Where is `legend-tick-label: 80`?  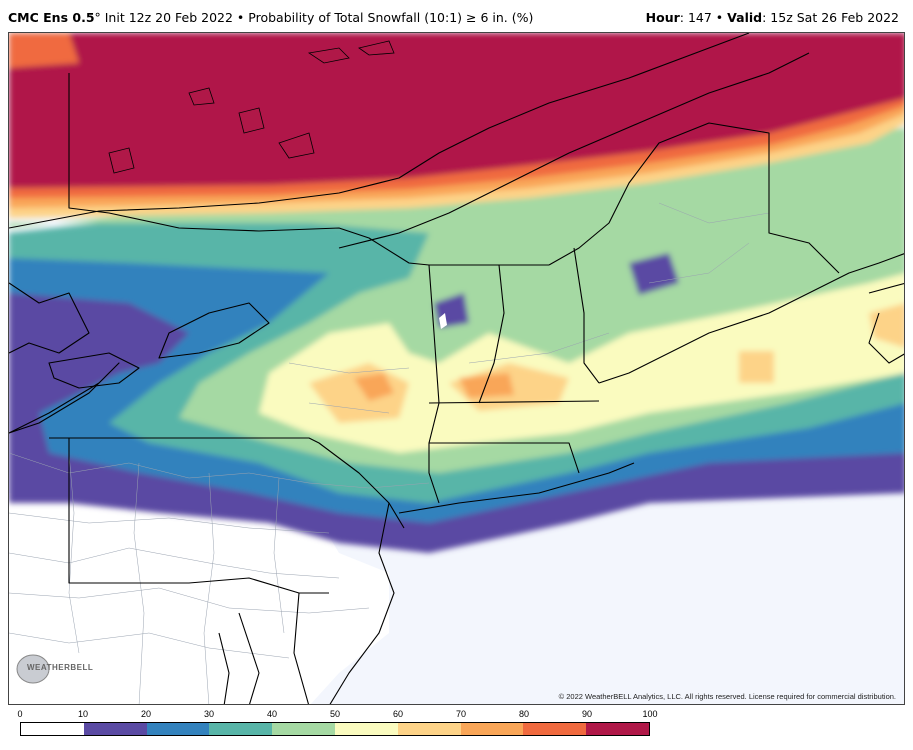
legend-tick-label: 80 is located at coordinates (524, 714).